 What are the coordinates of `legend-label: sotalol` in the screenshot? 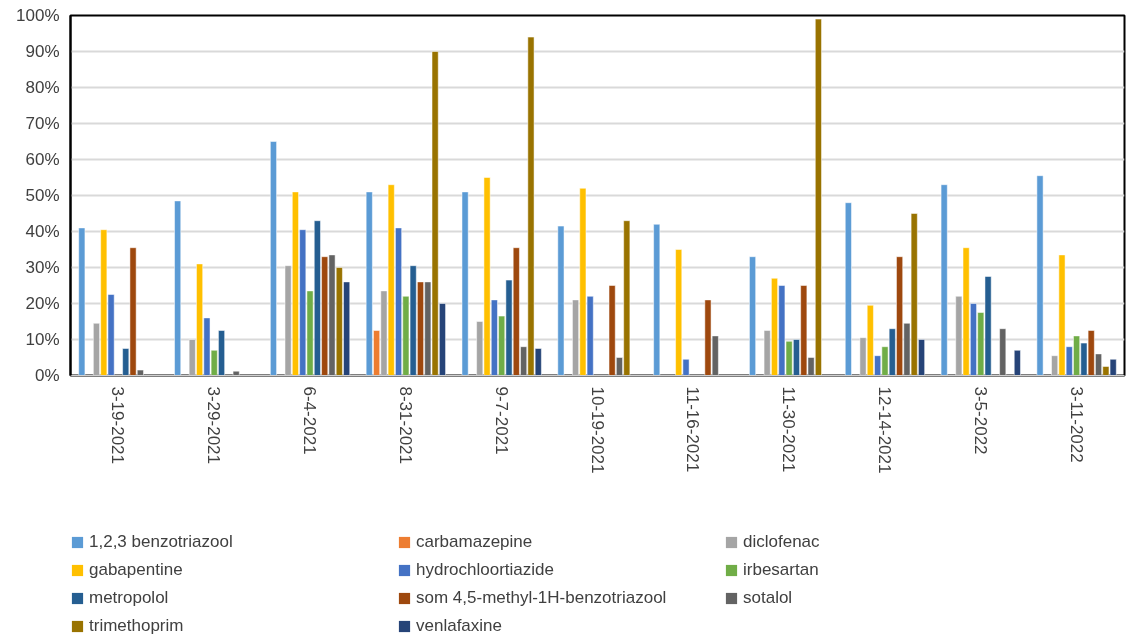 It's located at (768, 598).